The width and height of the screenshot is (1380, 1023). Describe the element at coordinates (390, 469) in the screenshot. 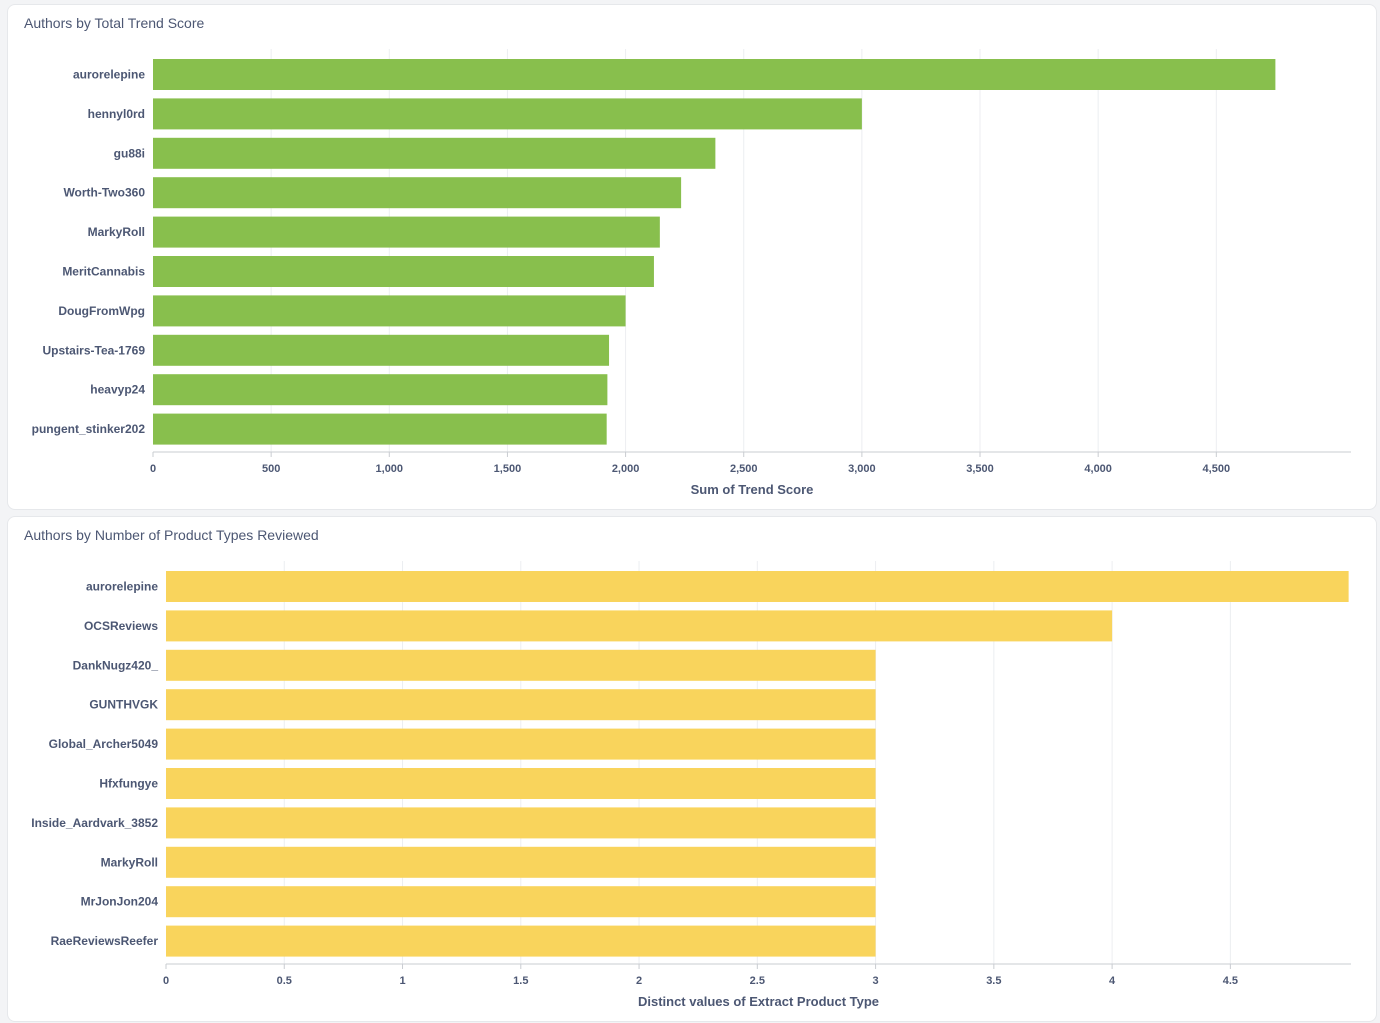

I see `x-tick-label: 1,000` at that location.